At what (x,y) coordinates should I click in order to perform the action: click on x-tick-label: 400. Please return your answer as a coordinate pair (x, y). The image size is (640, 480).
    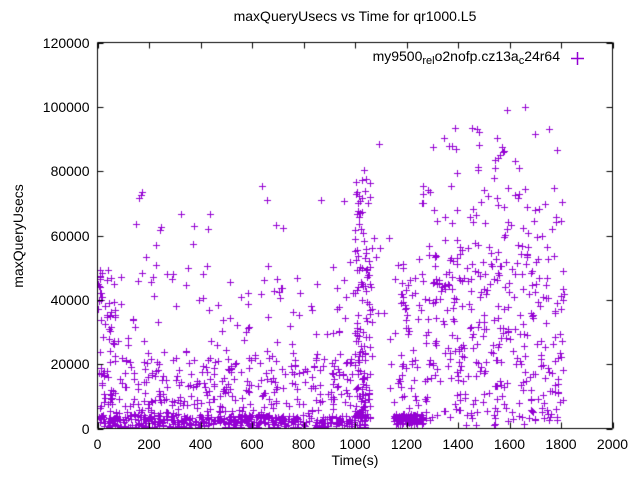
    Looking at the image, I should click on (200, 443).